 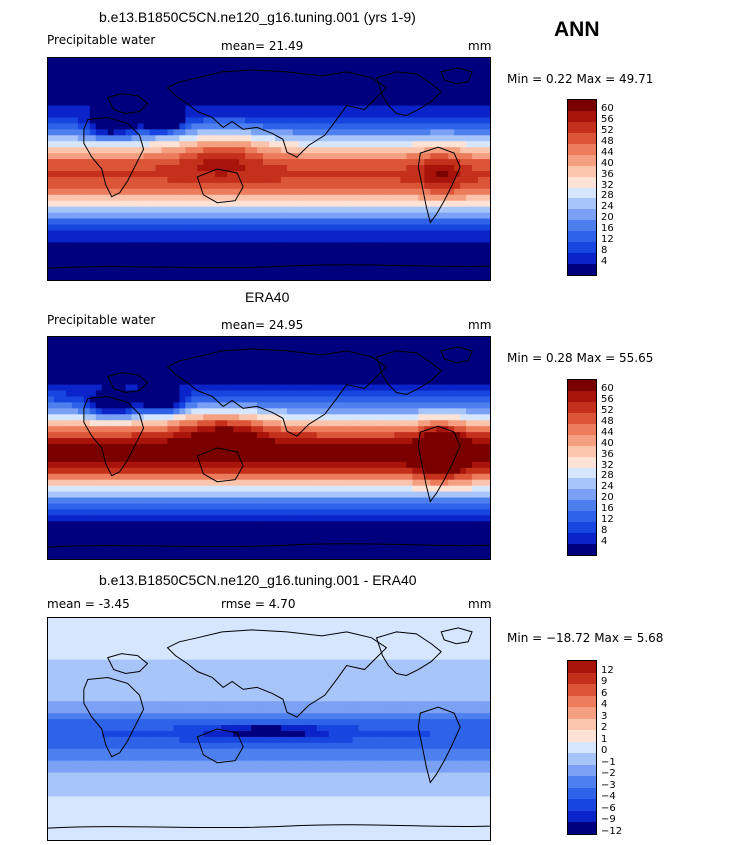 What do you see at coordinates (604, 693) in the screenshot?
I see `colorbar-tick-label: 6` at bounding box center [604, 693].